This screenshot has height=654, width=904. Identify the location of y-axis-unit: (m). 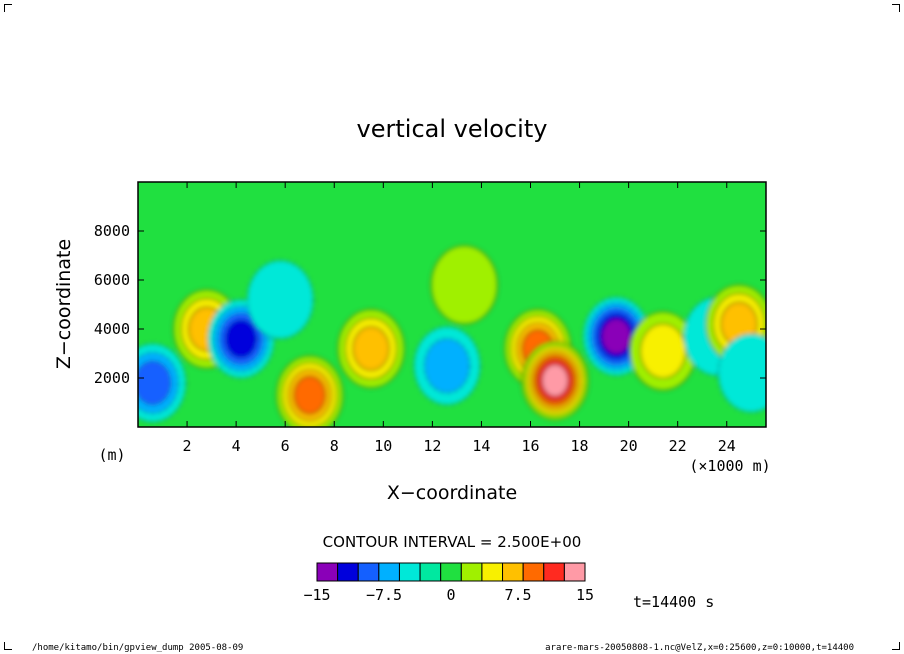
(111, 455).